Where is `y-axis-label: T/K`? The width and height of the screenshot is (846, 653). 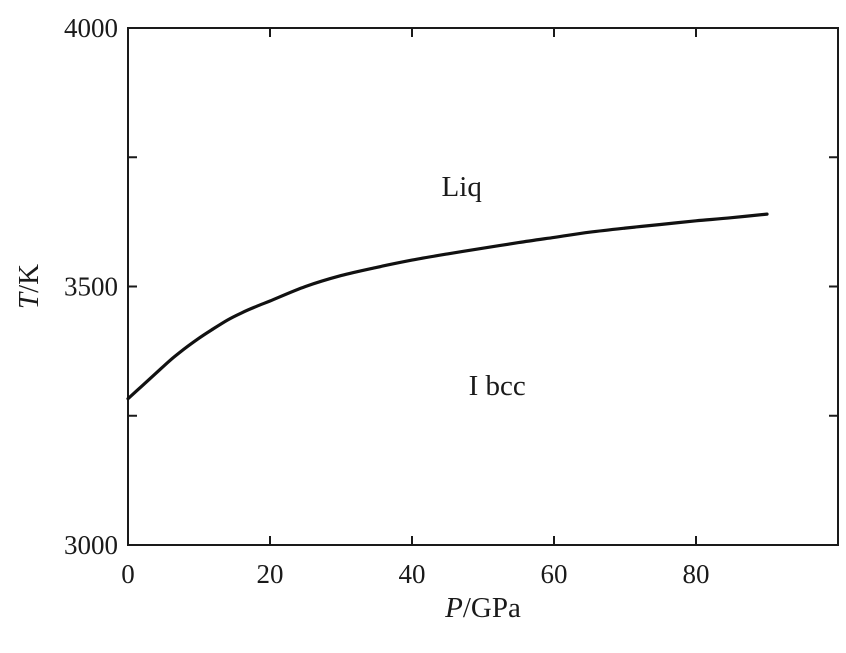 y-axis-label: T/K is located at coordinates (29, 286).